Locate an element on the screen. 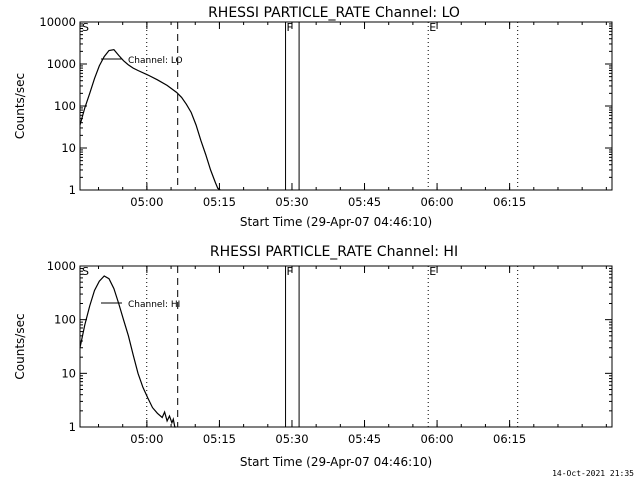  chart-title: RHESSI PARTICLE_RATE Channel: HI is located at coordinates (334, 252).